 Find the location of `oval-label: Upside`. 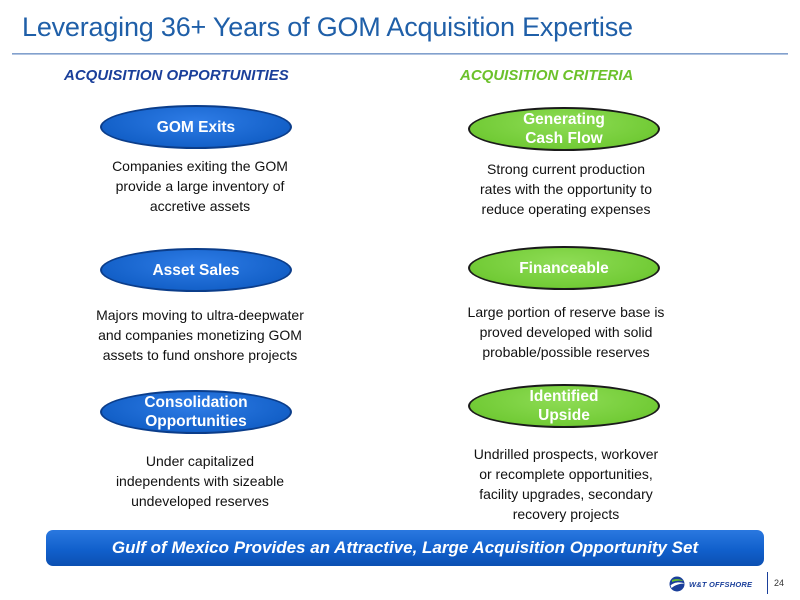

oval-label: Upside is located at coordinates (564, 415).